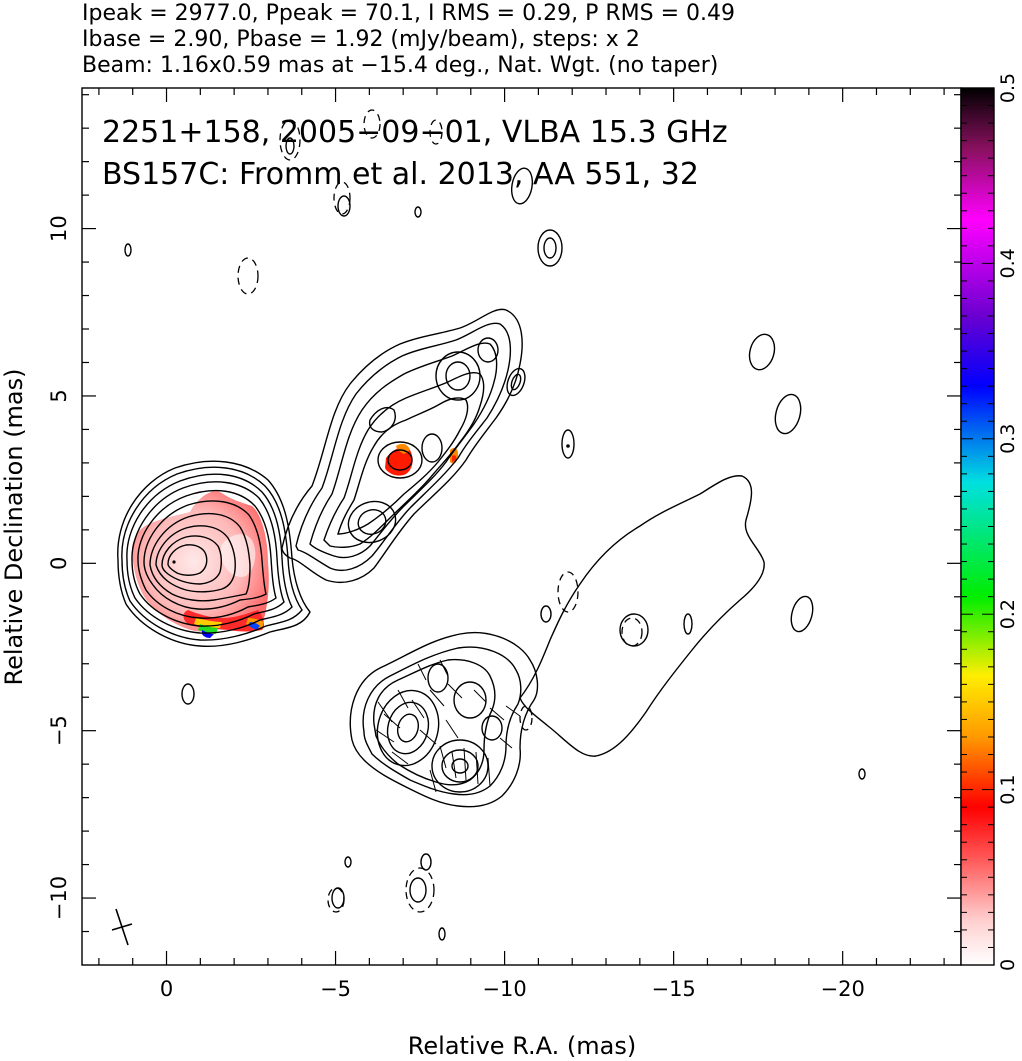 The height and width of the screenshot is (1061, 1022). Describe the element at coordinates (1008, 965) in the screenshot. I see `colorbar-tick-label: 0` at that location.